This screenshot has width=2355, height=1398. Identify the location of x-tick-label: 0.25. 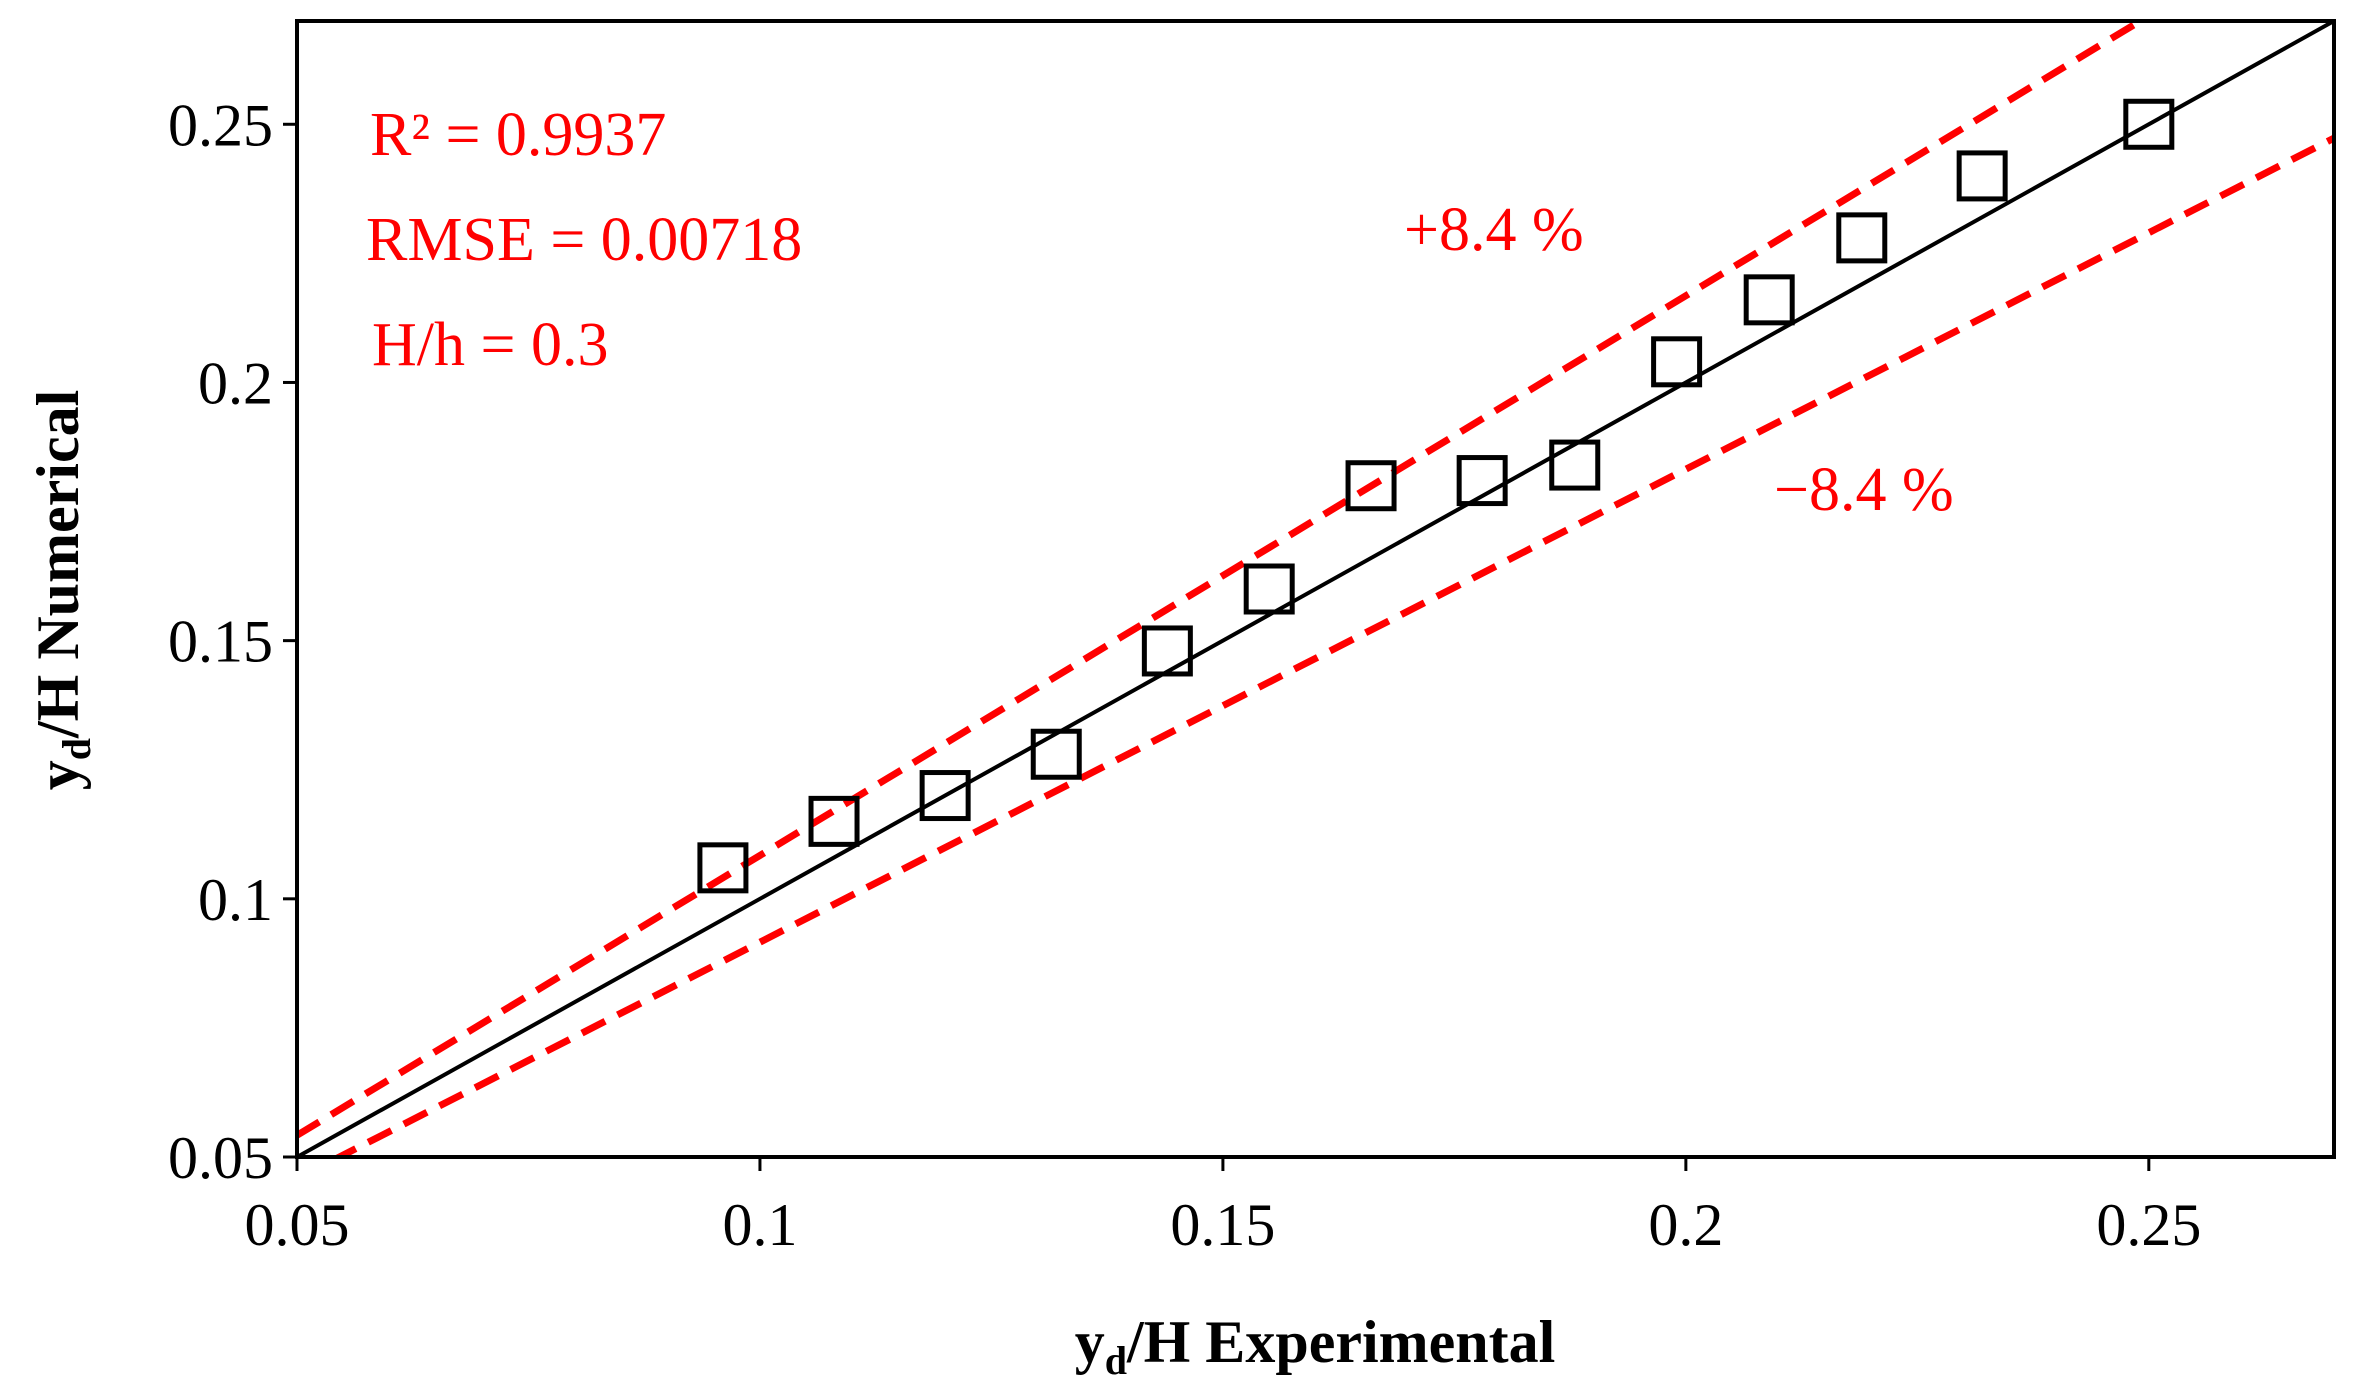
(2148, 1225).